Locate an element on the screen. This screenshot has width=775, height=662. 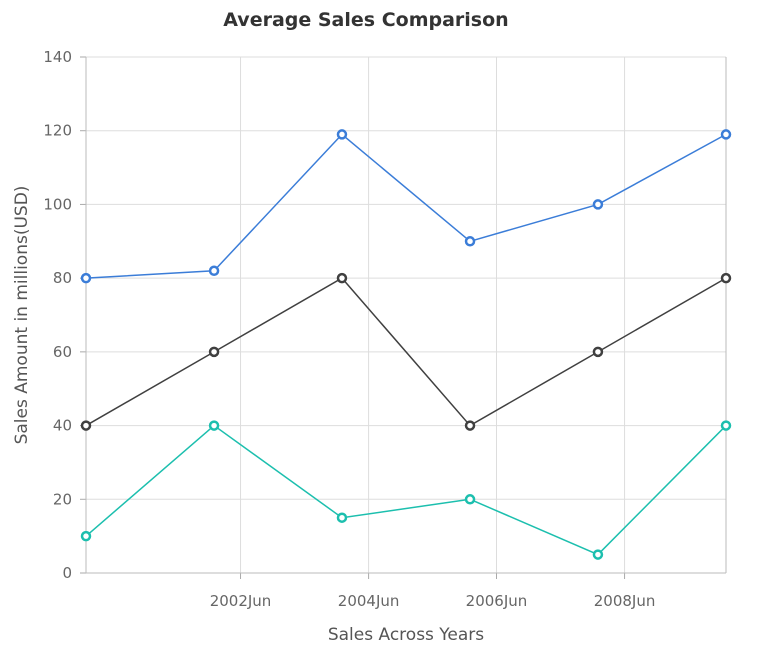
y-tick-label: 0 is located at coordinates (67, 573).